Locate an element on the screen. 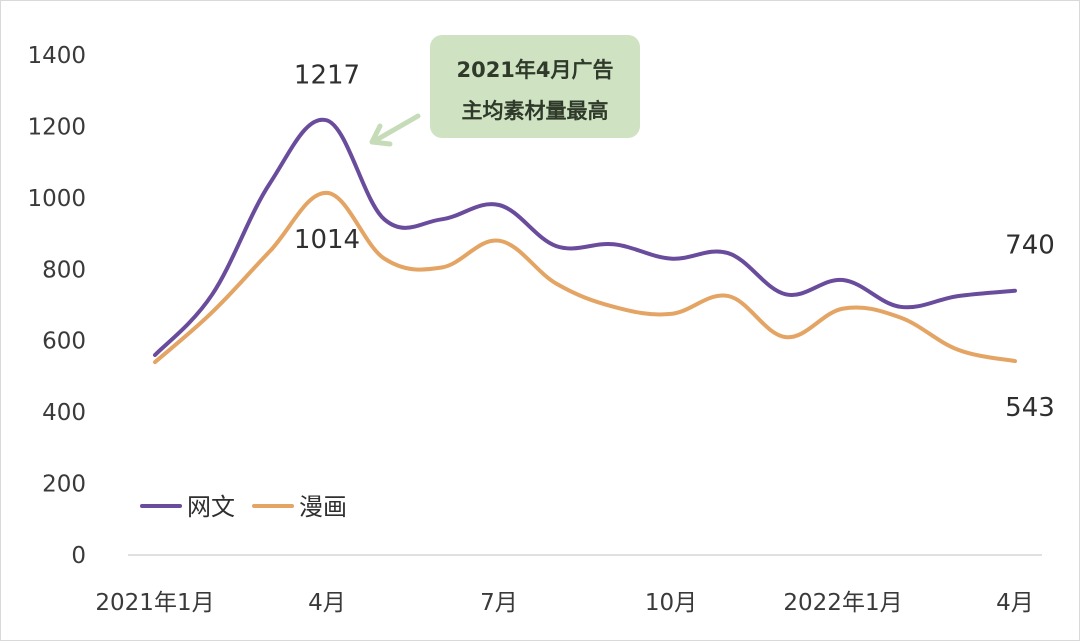 The image size is (1080, 641). x-tick-label: 2022年1月 is located at coordinates (842, 603).